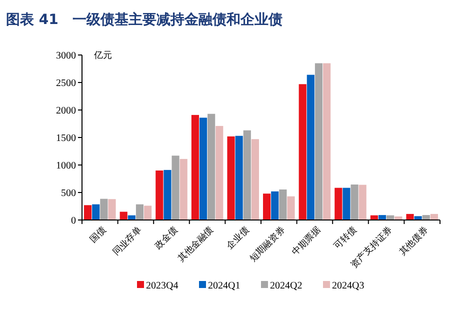 This screenshot has width=454, height=321. I want to click on legend-label: 2023Q4, so click(162, 286).